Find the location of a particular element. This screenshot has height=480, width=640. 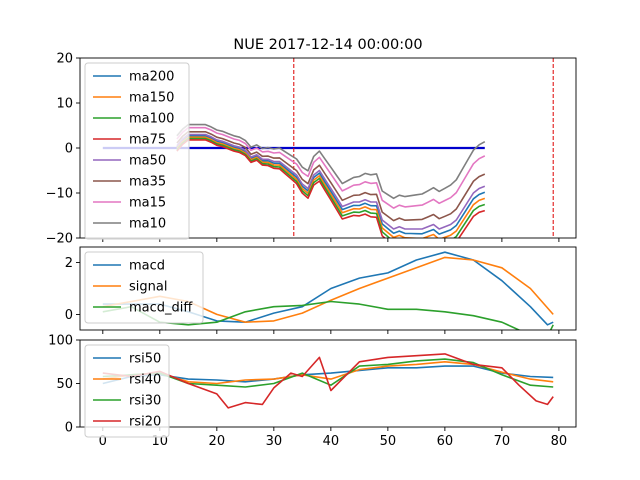

series-line-ma35 is located at coordinates (331, 176).